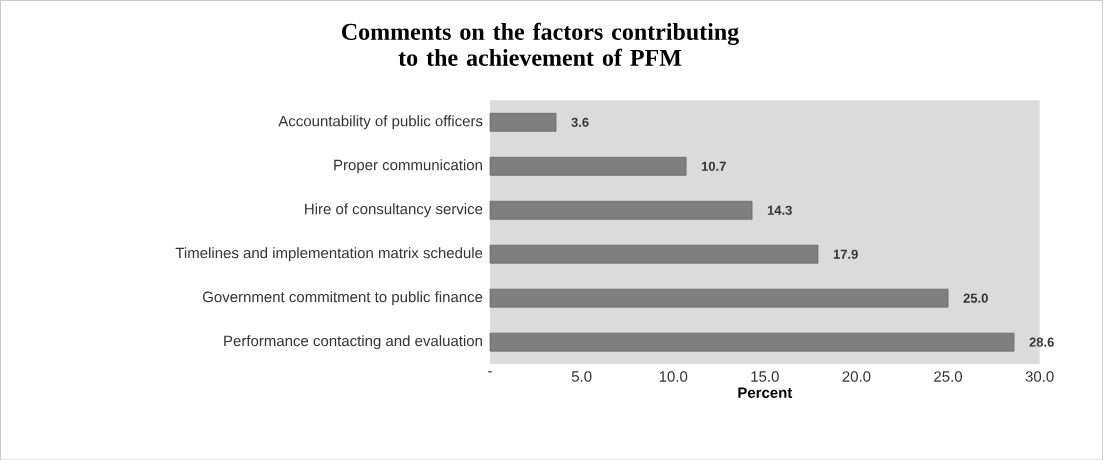 Image resolution: width=1103 pixels, height=460 pixels. I want to click on data-label: 17.9, so click(845, 254).